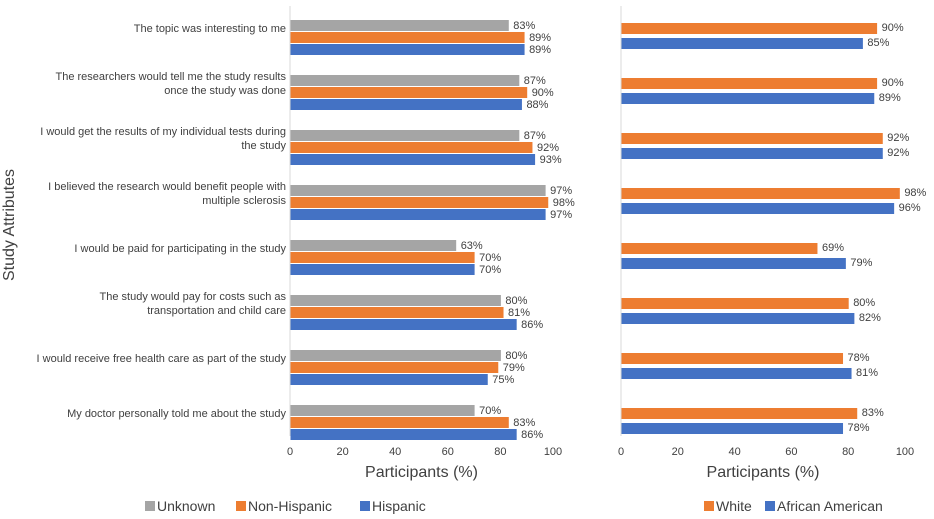 The height and width of the screenshot is (519, 934). What do you see at coordinates (870, 318) in the screenshot?
I see `data-label: 82%` at bounding box center [870, 318].